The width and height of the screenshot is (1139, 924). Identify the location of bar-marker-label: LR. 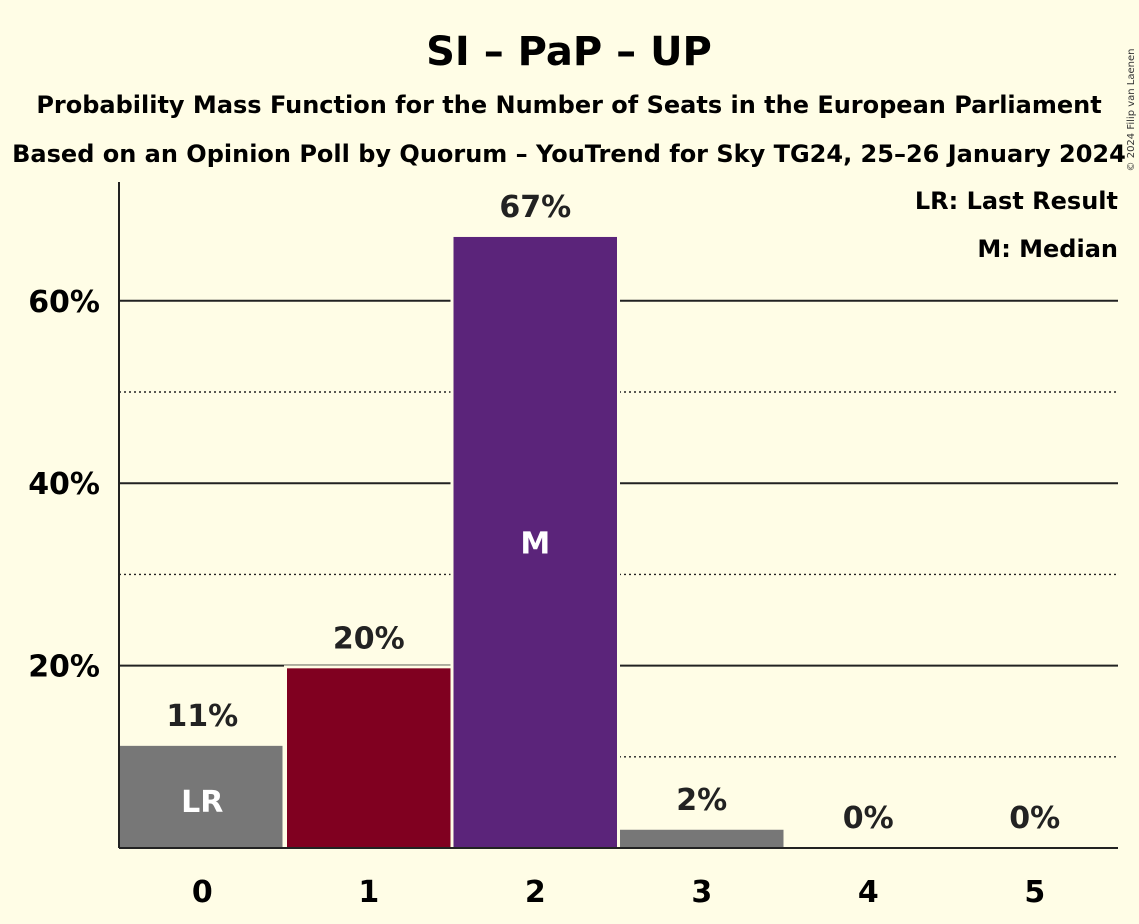
(202, 802).